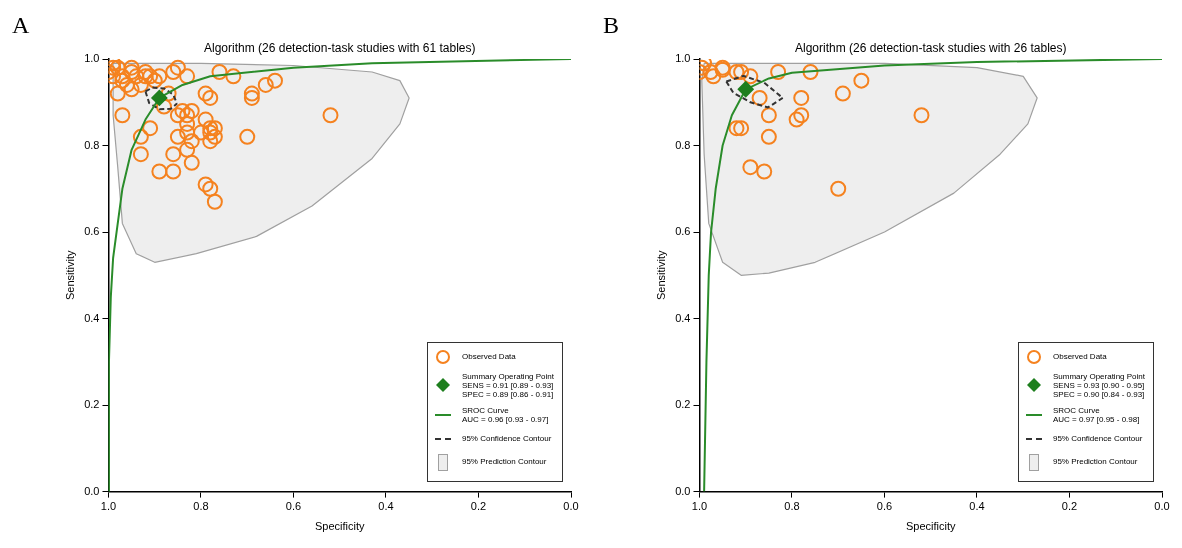 This screenshot has height=548, width=1182. What do you see at coordinates (507, 385) in the screenshot?
I see `legend-label: Summary Operating Point SENS = 0.91 [0.89 - 0.93] SPEC = 0.89 [0.86 - 0.91]` at bounding box center [507, 385].